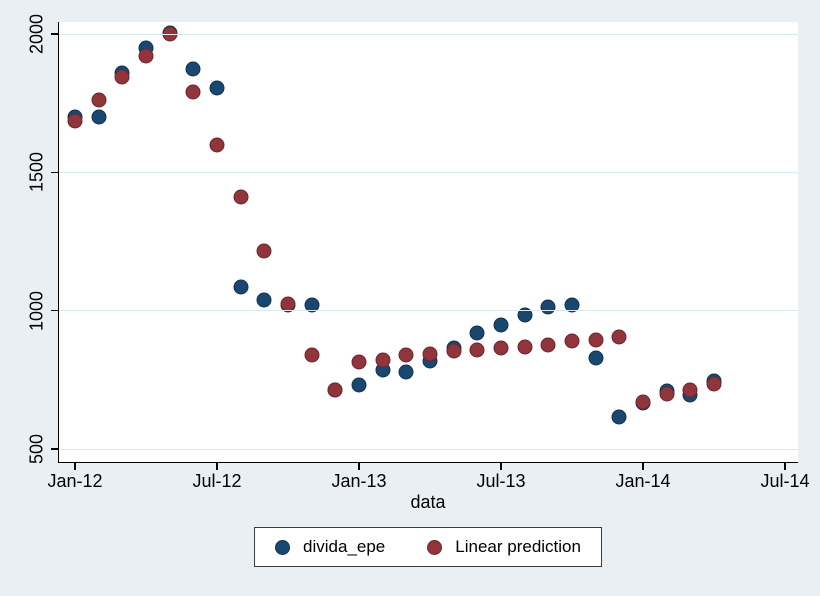 This screenshot has height=596, width=820. I want to click on y-tick-label: 1500, so click(36, 172).